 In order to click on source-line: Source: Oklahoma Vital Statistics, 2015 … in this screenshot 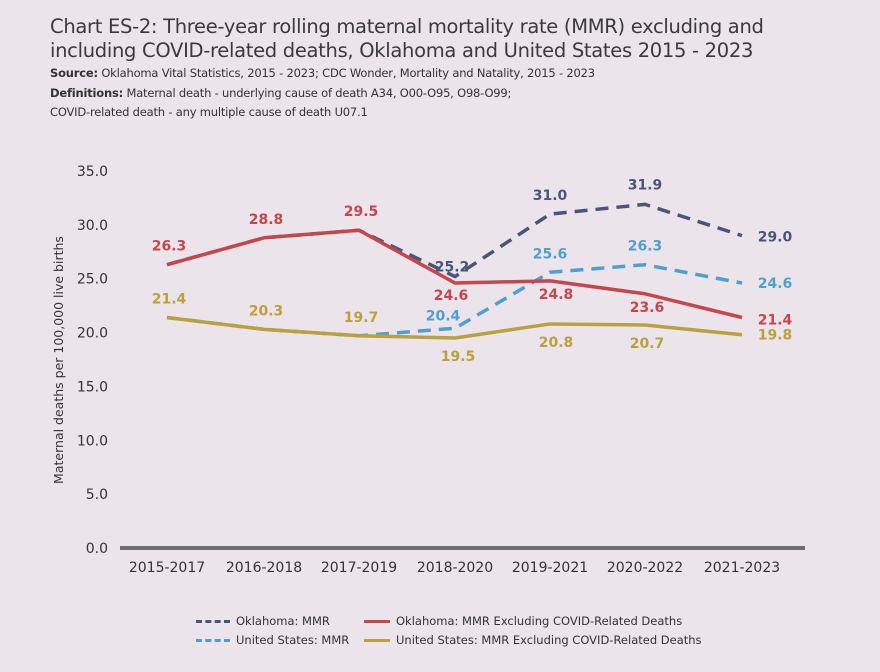, I will do `click(322, 73)`.